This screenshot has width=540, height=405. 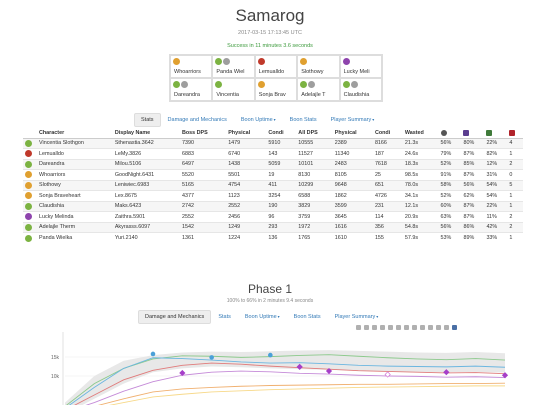 What do you see at coordinates (314, 237) in the screenshot?
I see `table-cell: 1765` at bounding box center [314, 237].